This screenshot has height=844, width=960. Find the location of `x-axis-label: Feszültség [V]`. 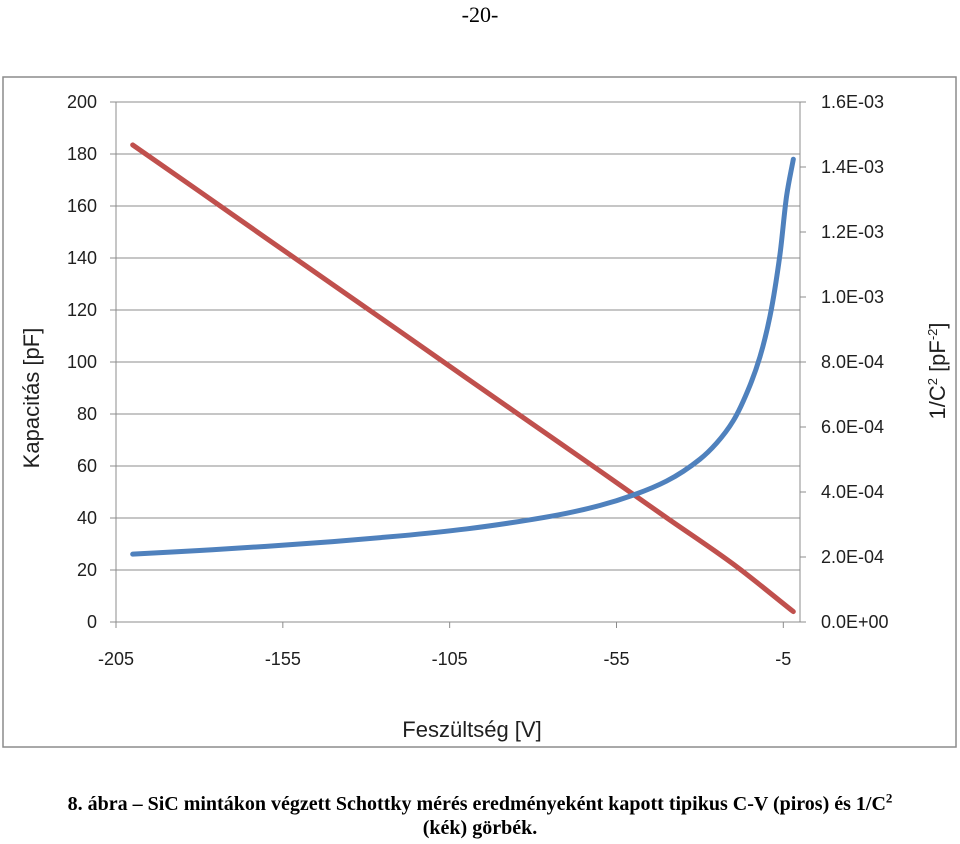

x-axis-label: Feszültség [V] is located at coordinates (471, 729).